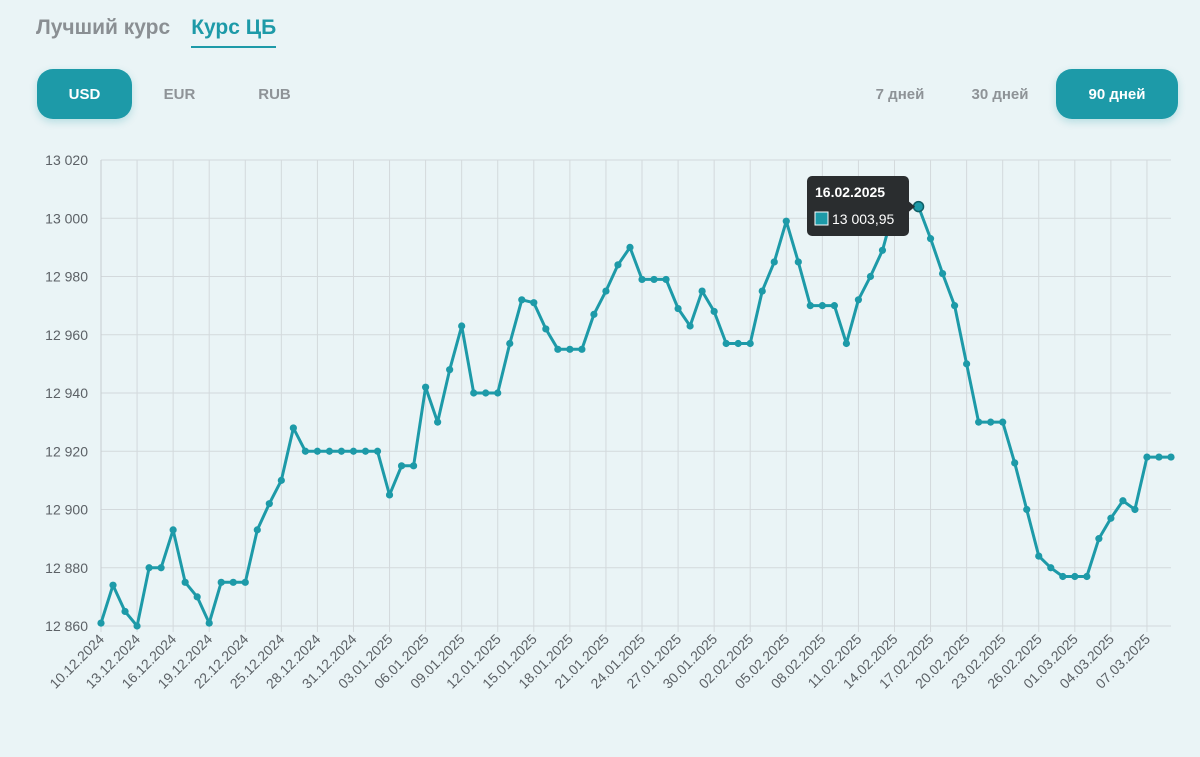 The height and width of the screenshot is (757, 1200). Describe the element at coordinates (900, 94) in the screenshot. I see `period-7-days-button: 7 дней` at that location.